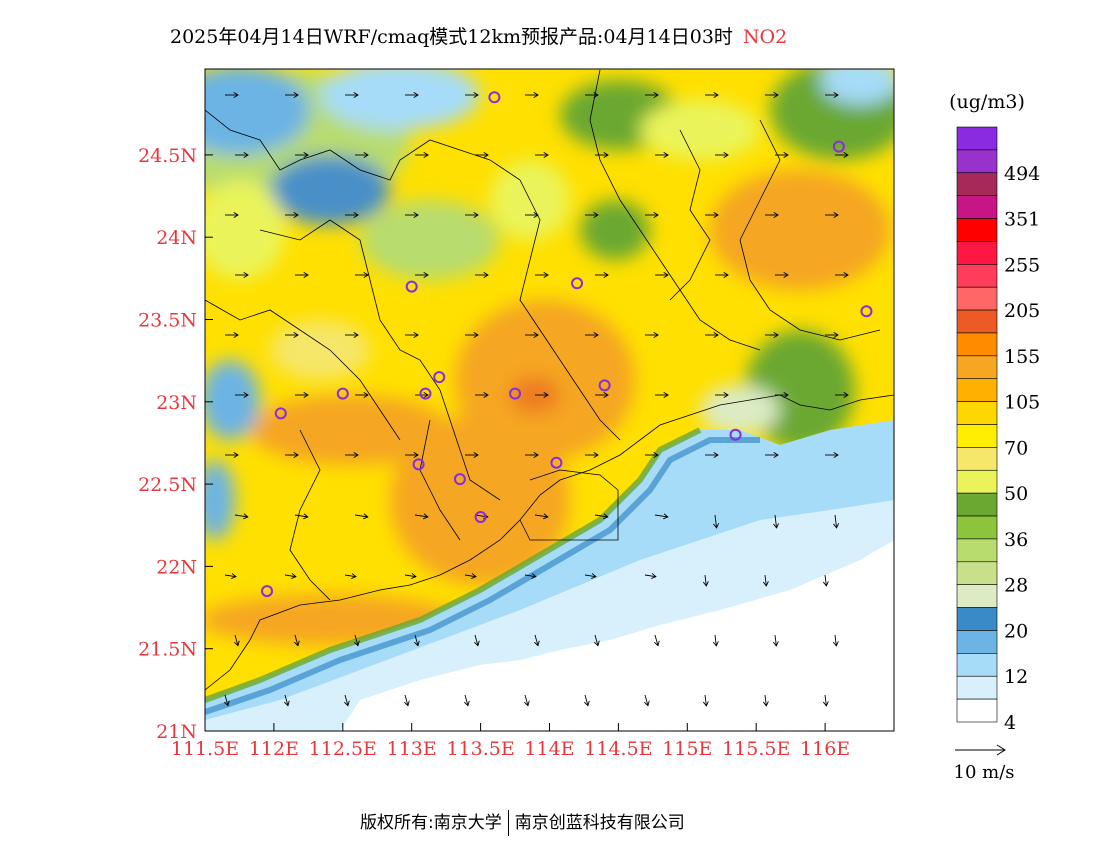 Image resolution: width=1100 pixels, height=850 pixels. I want to click on copyright-footer: 版权所有:南京大学 南京创蓝科技有限公司, so click(522, 822).